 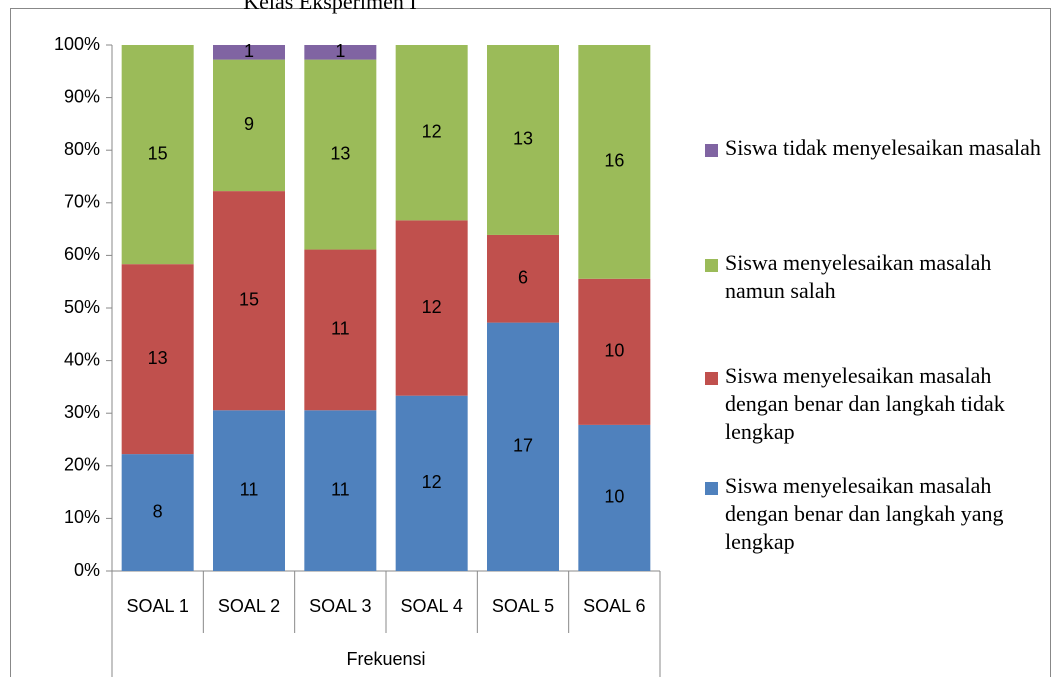 I want to click on x-tick-label: SOAL 1, so click(x=157, y=606).